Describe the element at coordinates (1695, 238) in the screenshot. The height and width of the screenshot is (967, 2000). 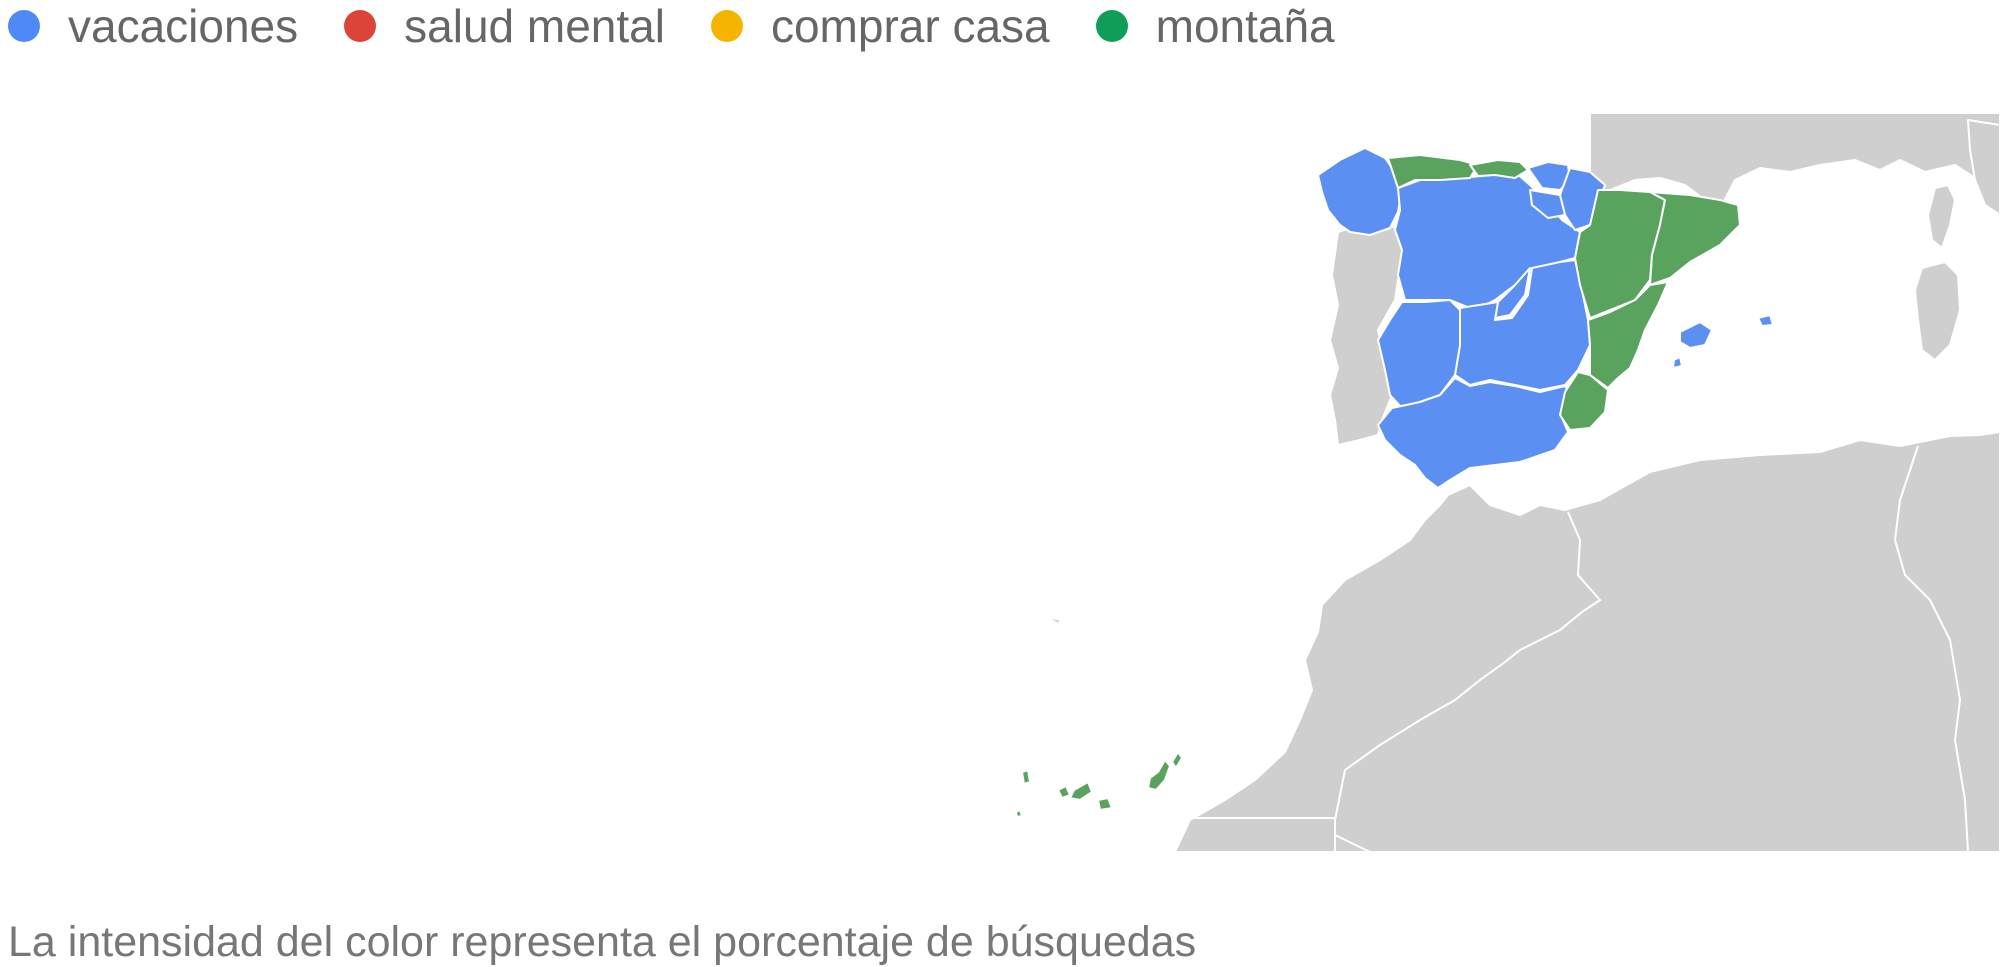
I see `region-cataluna` at that location.